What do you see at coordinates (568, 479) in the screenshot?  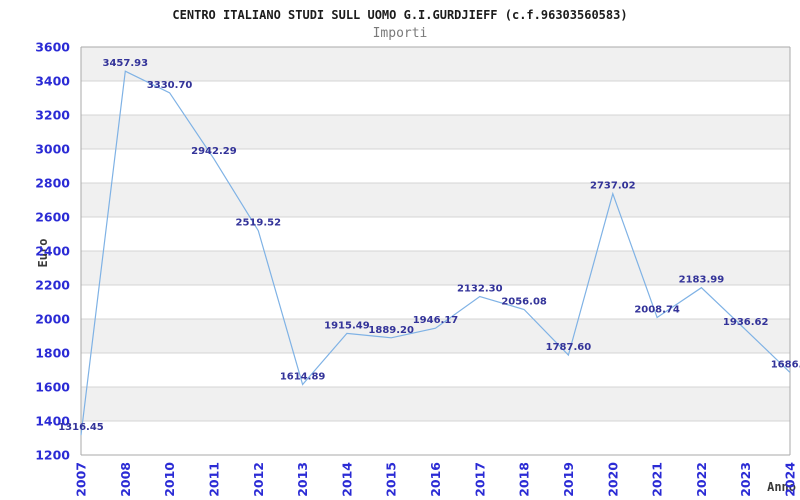 I see `x-tick-label: 2019` at bounding box center [568, 479].